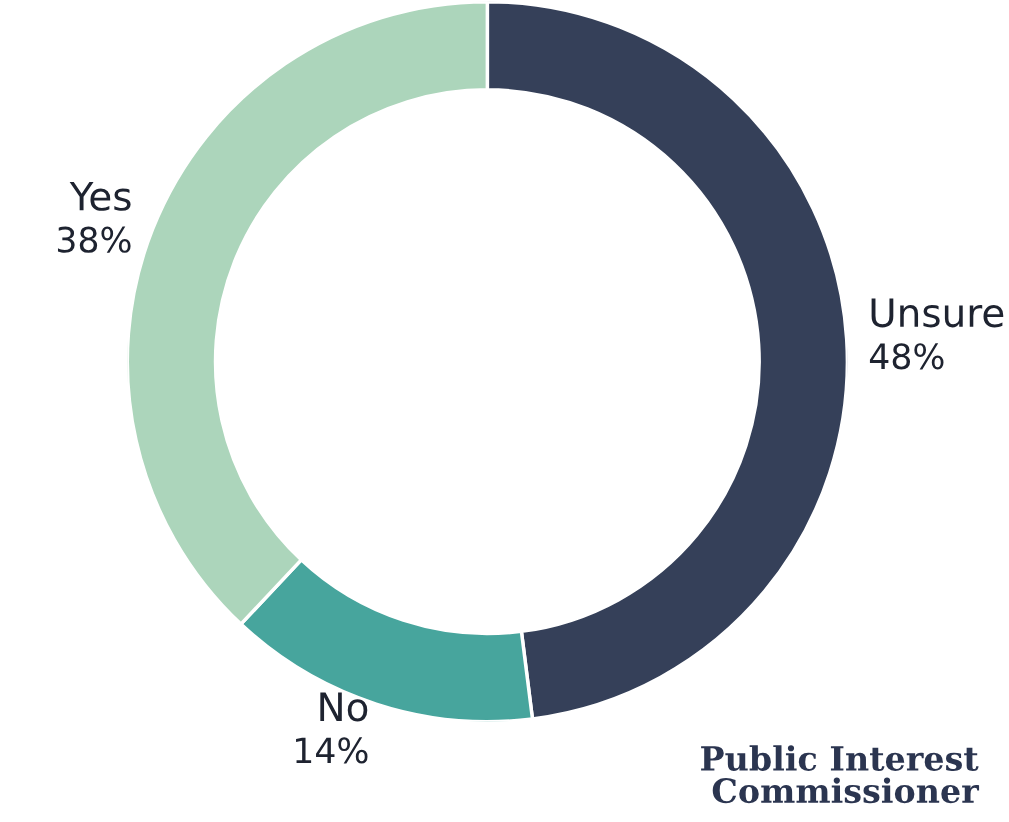  I want to click on data-label: 38%, so click(94, 239).